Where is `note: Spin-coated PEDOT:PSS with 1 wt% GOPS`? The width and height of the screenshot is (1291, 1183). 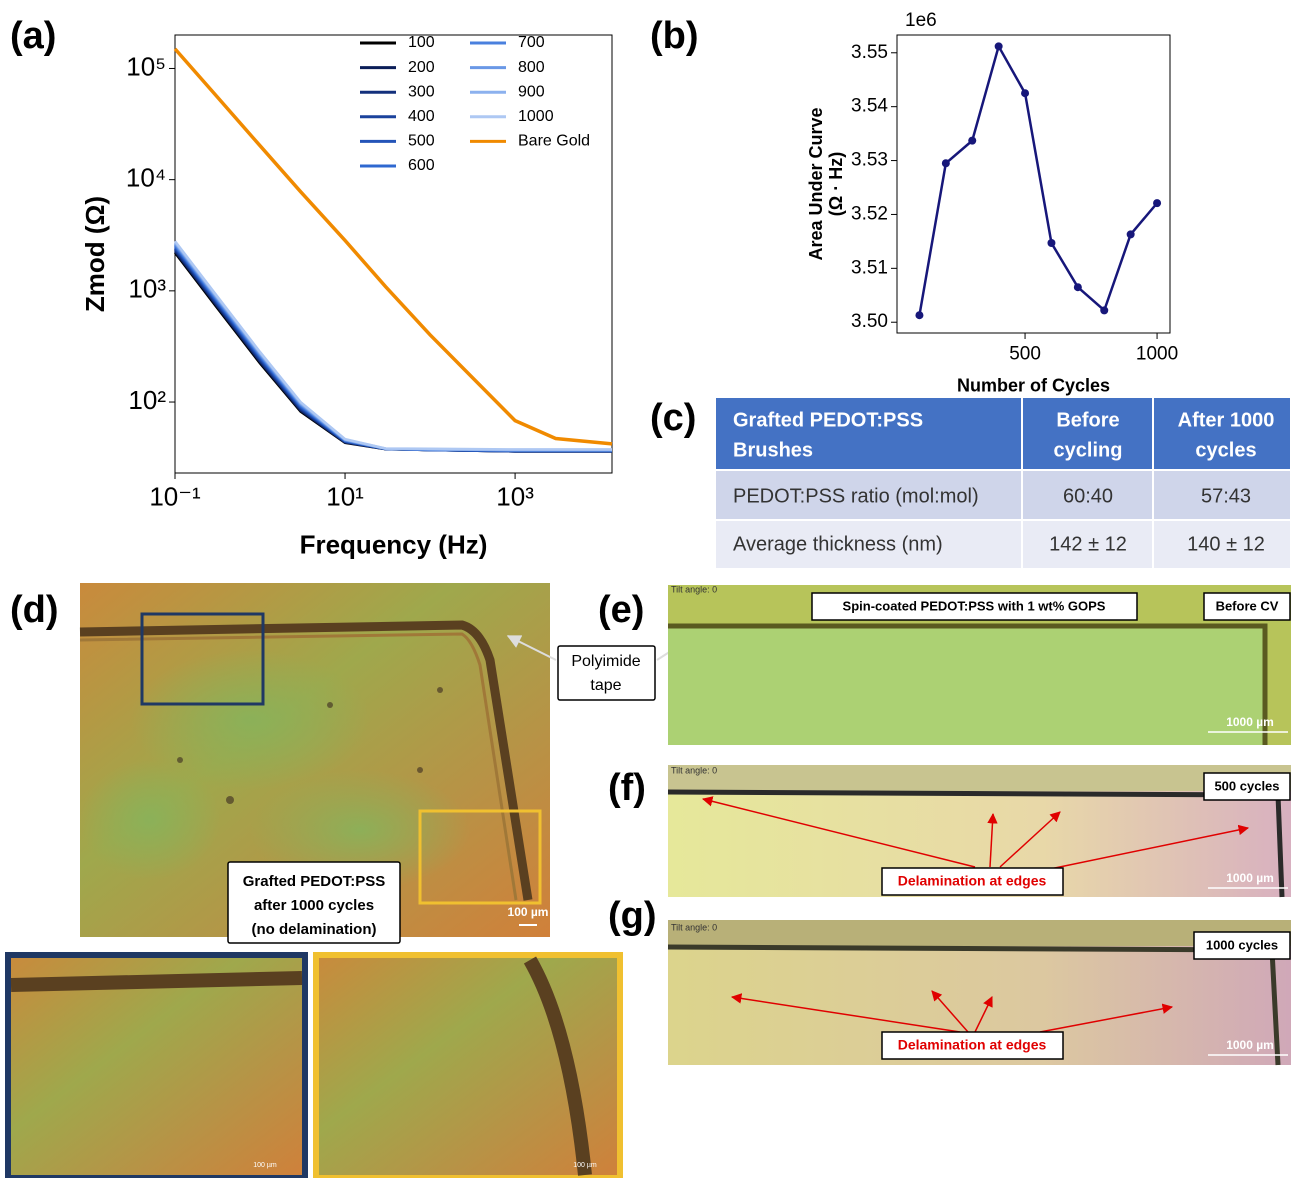
note: Spin-coated PEDOT:PSS with 1 wt% GOPS is located at coordinates (974, 605).